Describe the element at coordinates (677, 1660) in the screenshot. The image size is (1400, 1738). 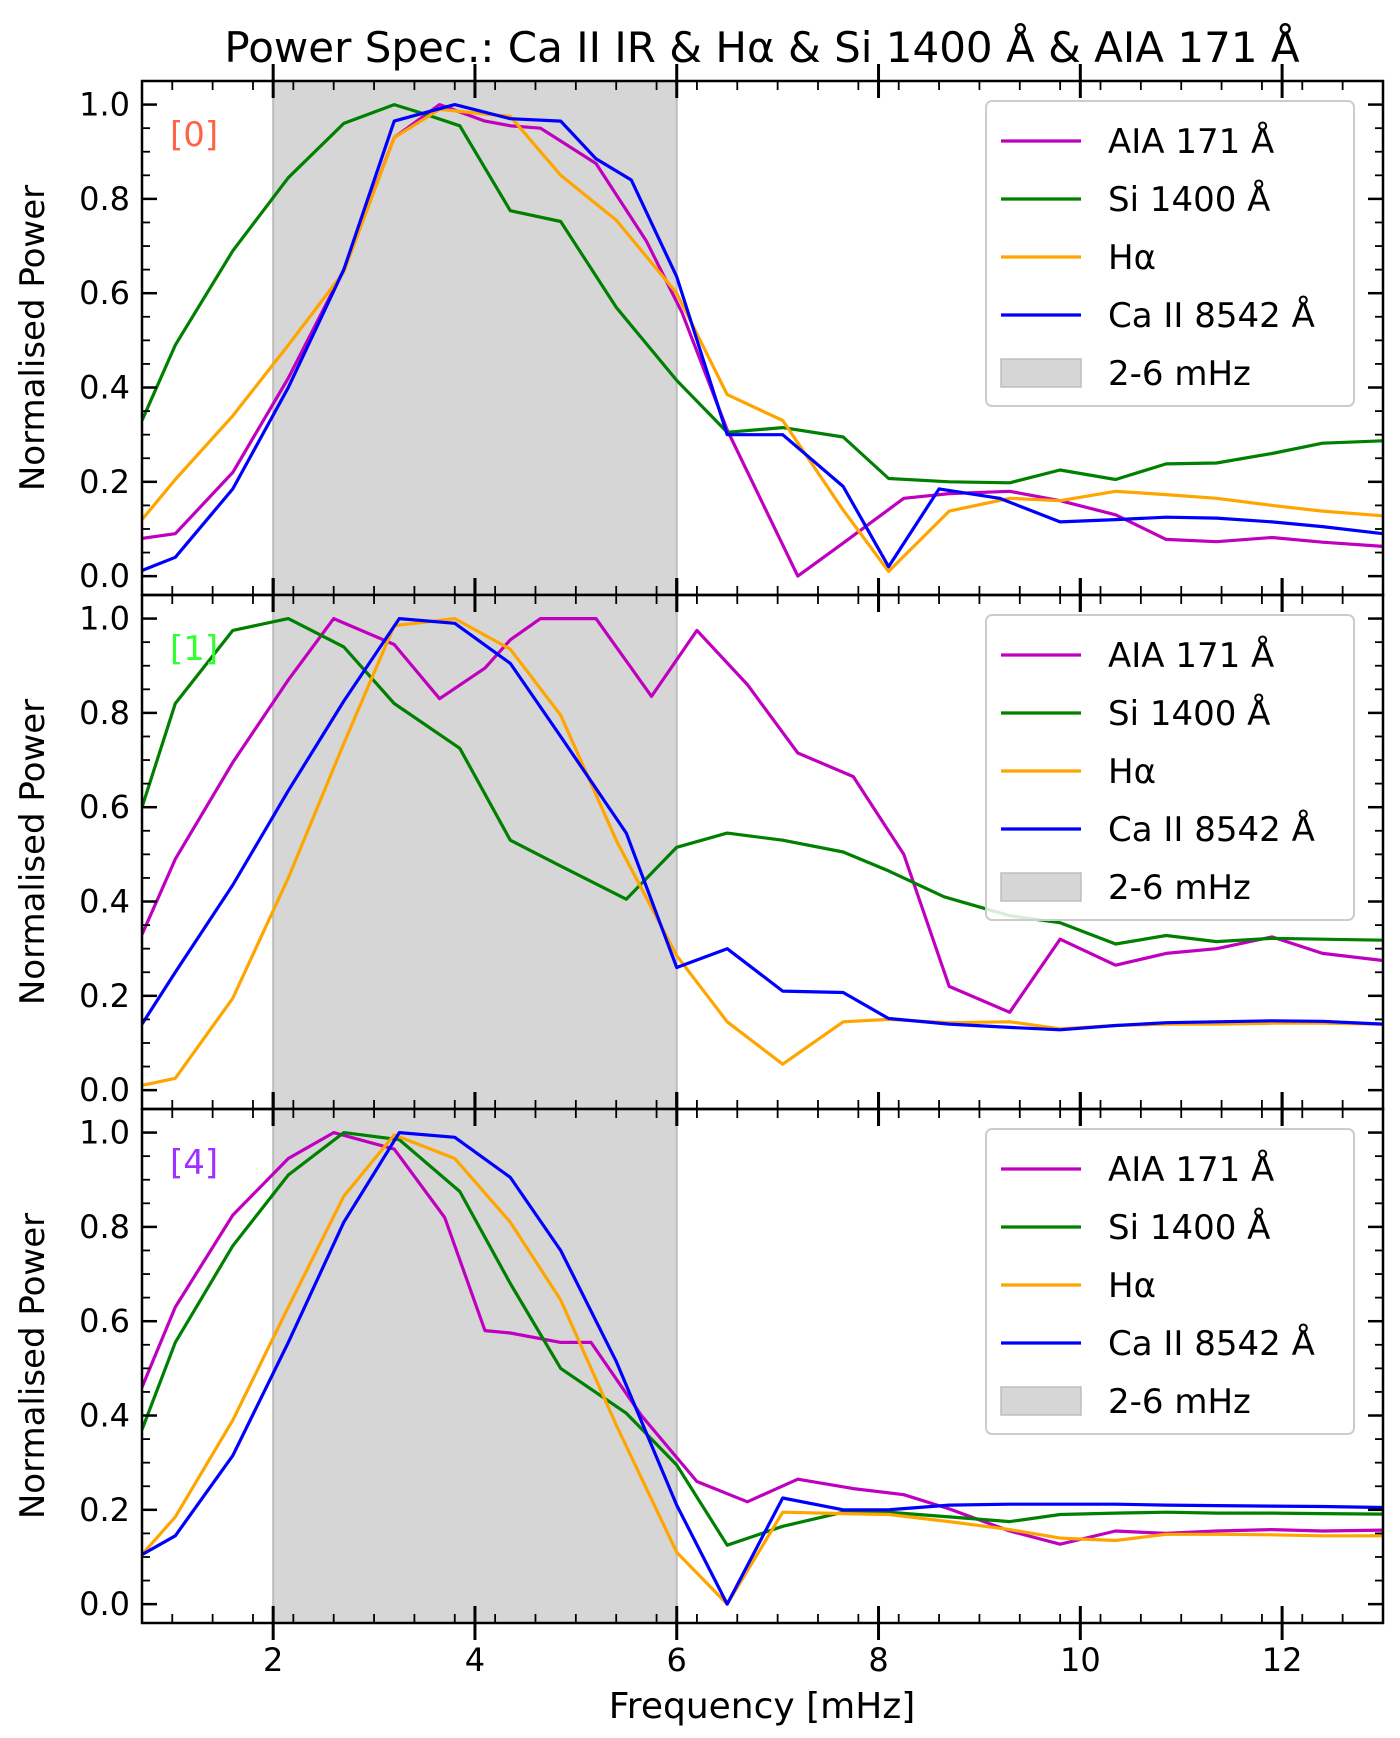
I see `x-tick-label: 6` at that location.